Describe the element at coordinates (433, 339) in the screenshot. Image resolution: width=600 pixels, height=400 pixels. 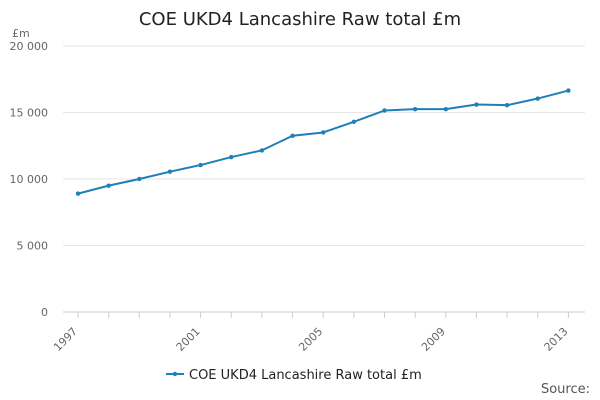
I see `x-tick-label: 2009` at that location.